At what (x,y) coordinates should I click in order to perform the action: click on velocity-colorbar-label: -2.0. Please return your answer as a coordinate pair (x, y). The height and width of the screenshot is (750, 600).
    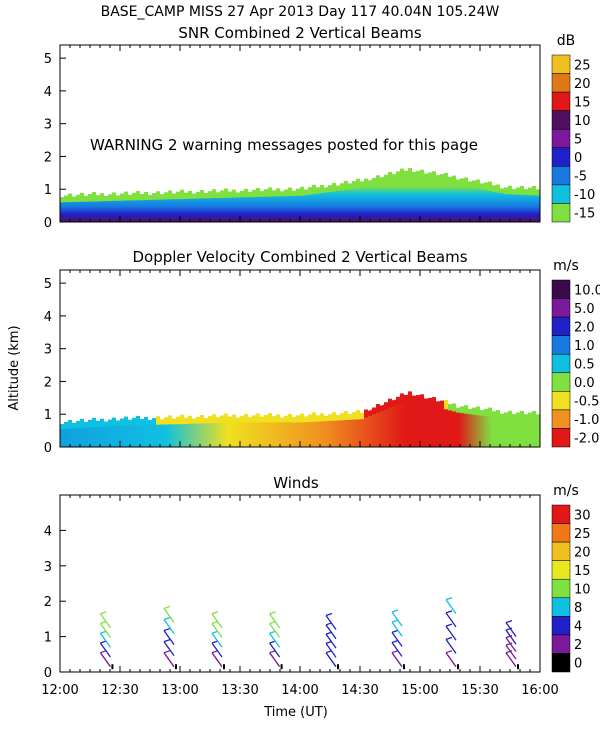
    Looking at the image, I should click on (586, 439).